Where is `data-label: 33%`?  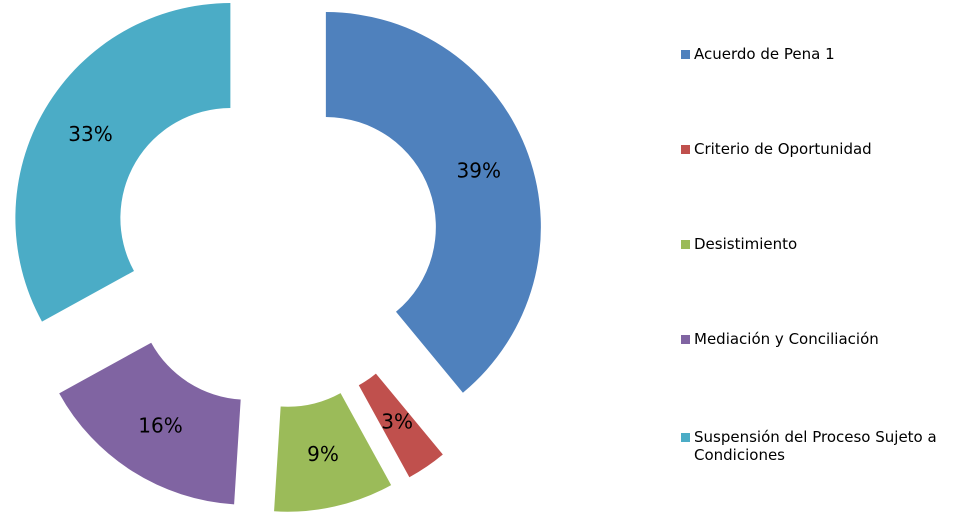
data-label: 33% is located at coordinates (90, 134).